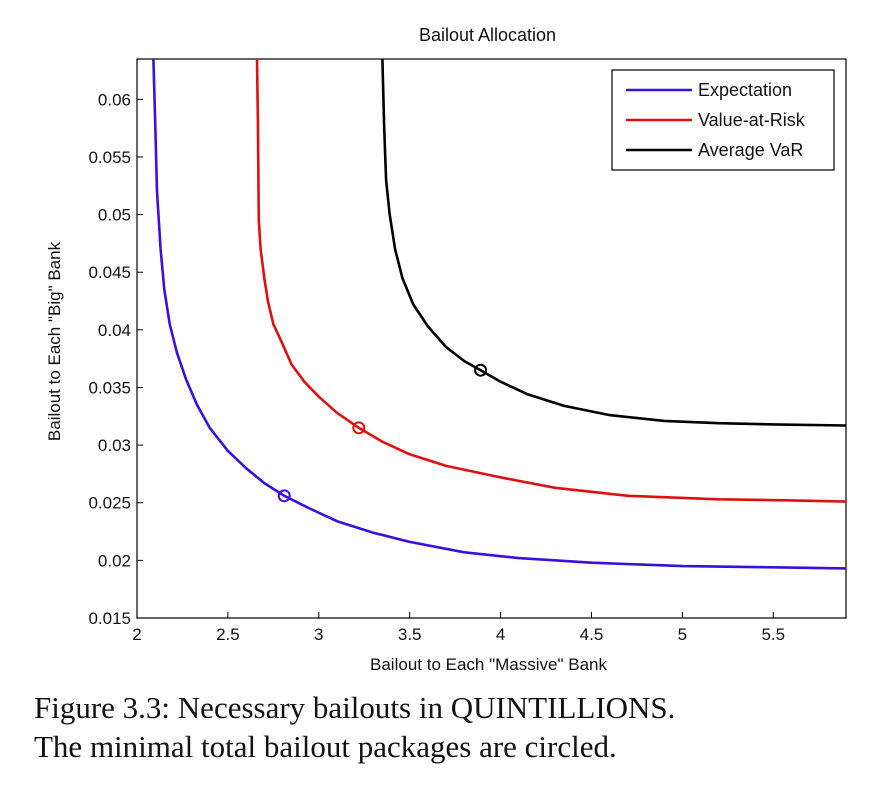  I want to click on chart-title: Bailout Allocation, so click(487, 35).